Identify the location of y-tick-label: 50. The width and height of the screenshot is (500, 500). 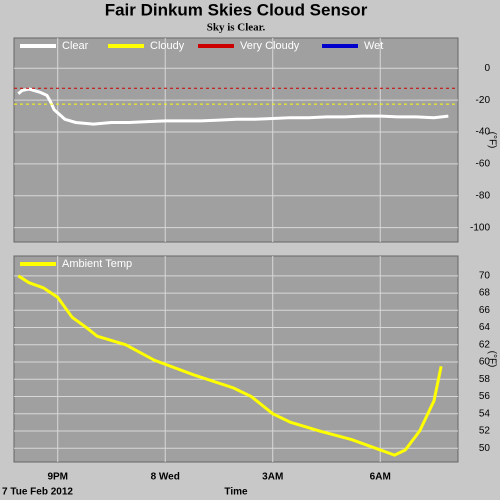
(485, 448).